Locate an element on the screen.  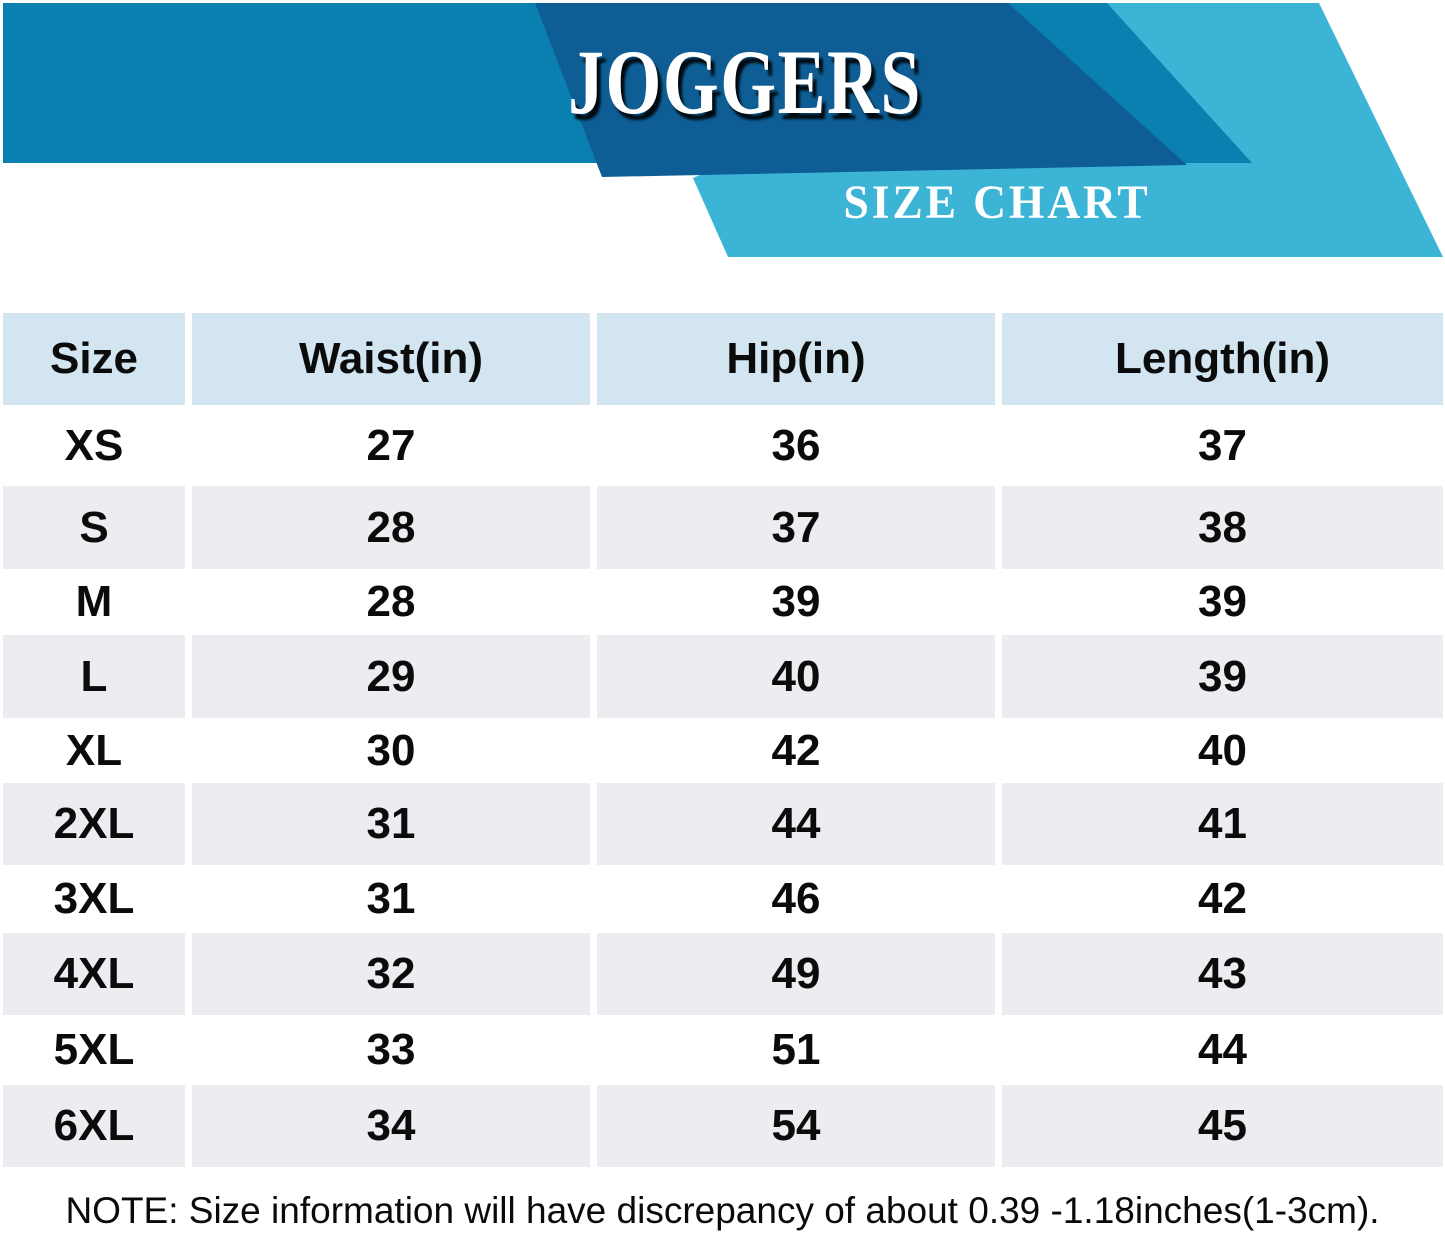
row-5xl-length: 44 is located at coordinates (1222, 1050).